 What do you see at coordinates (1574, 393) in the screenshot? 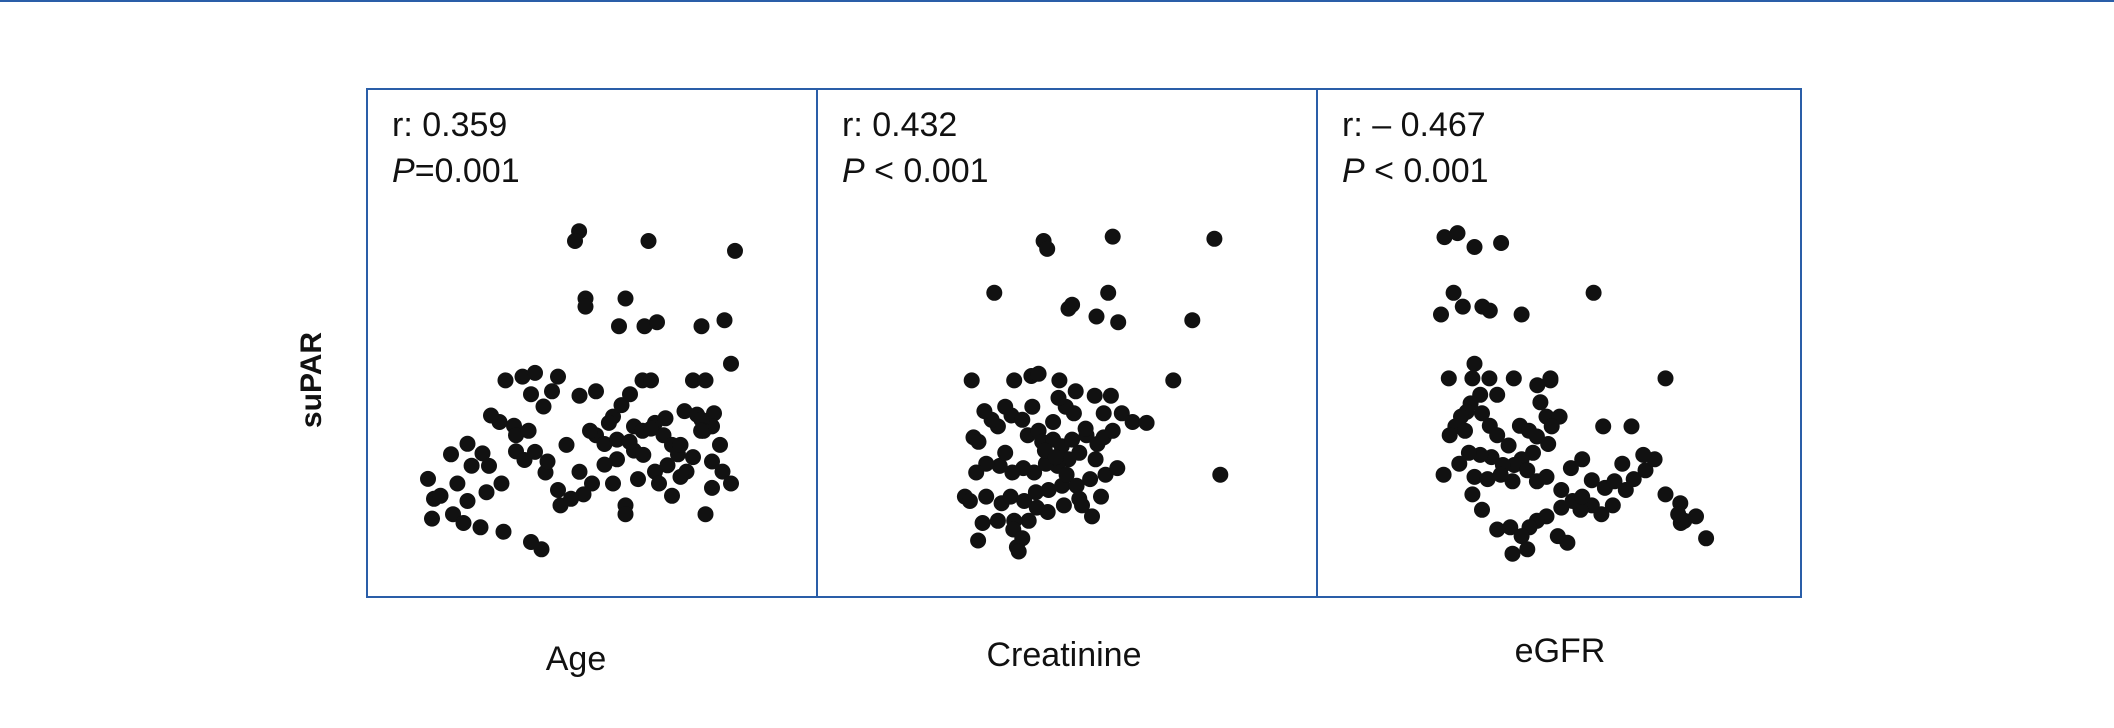
I see `scatter-plot-egfr` at bounding box center [1574, 393].